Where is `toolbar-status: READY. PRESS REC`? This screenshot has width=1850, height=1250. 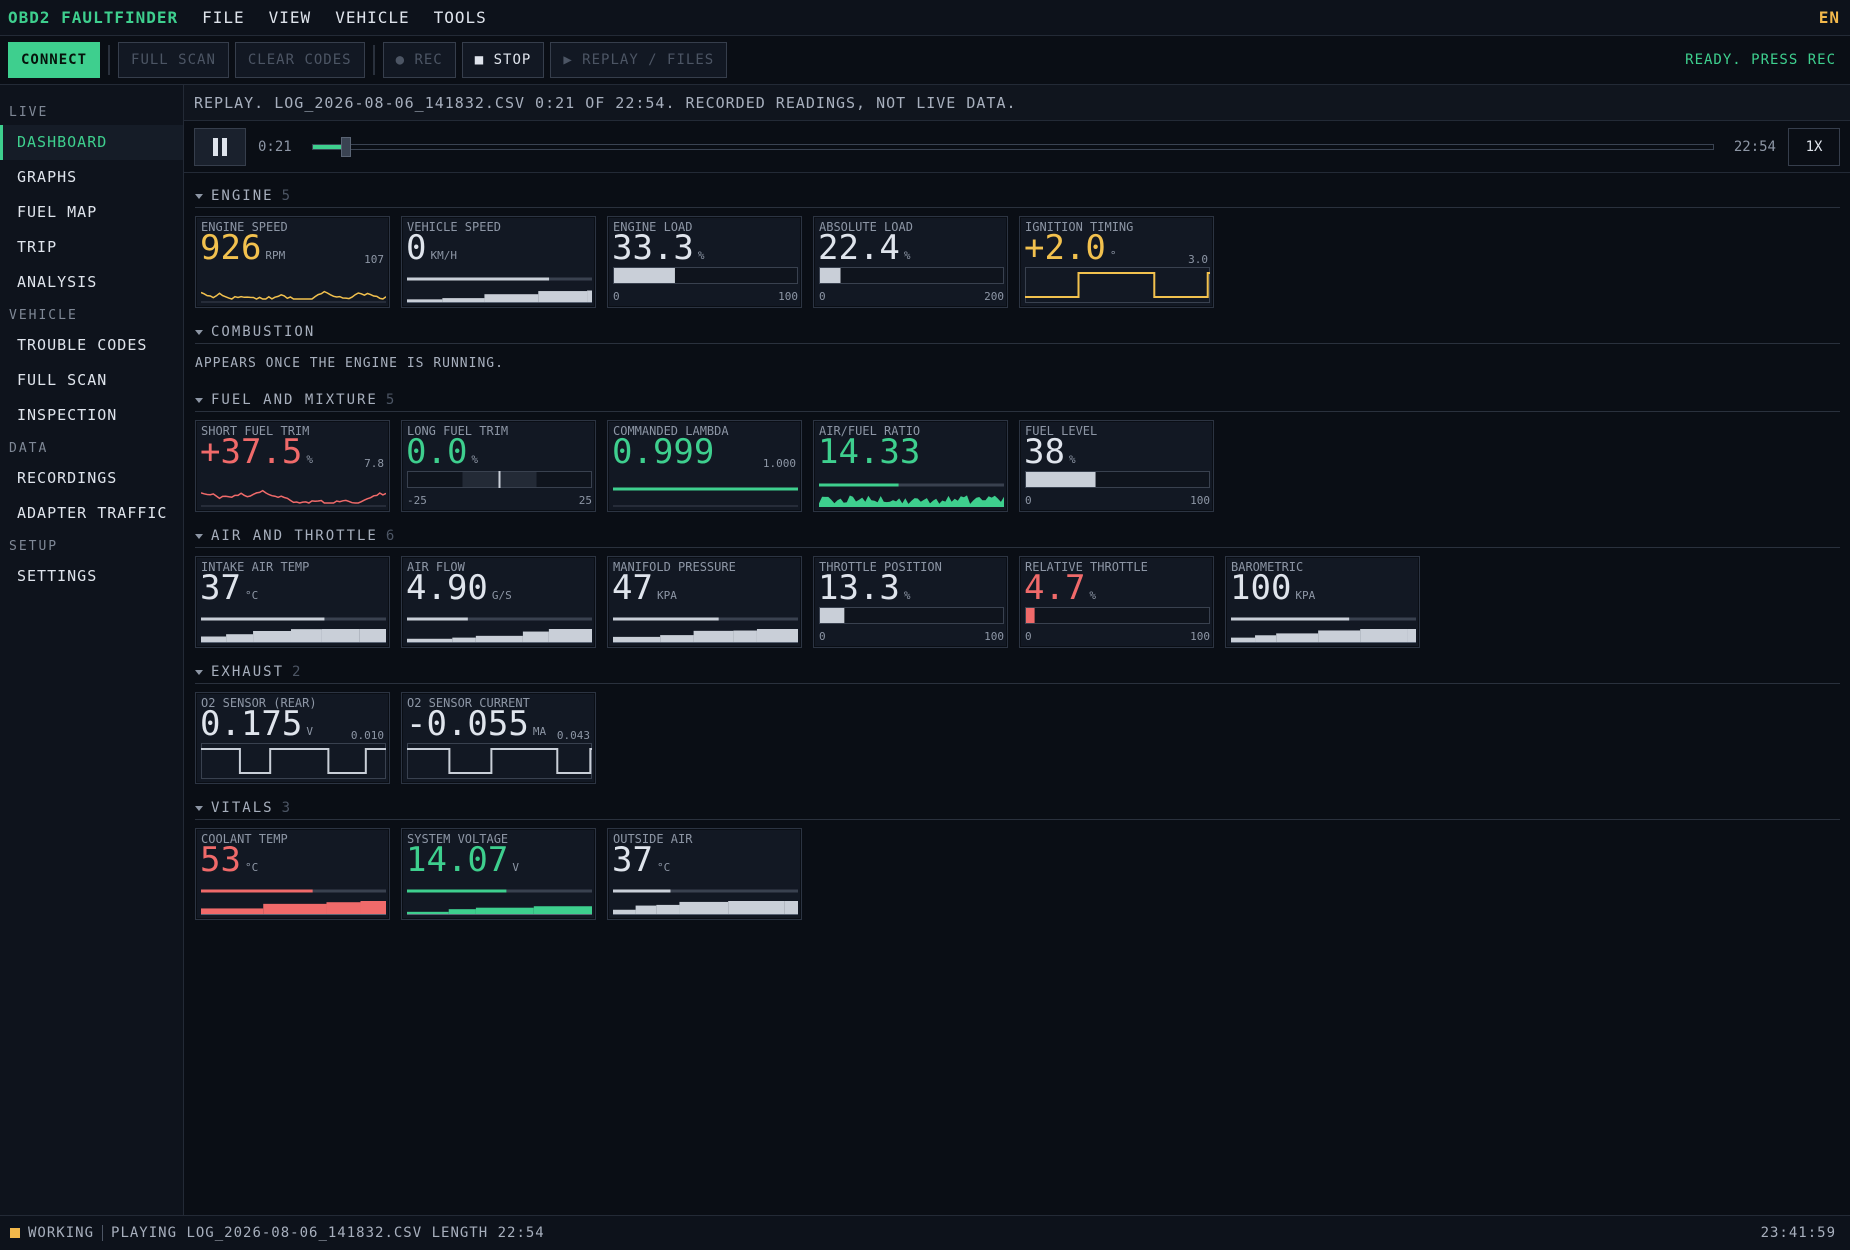 toolbar-status: READY. PRESS REC is located at coordinates (1760, 60).